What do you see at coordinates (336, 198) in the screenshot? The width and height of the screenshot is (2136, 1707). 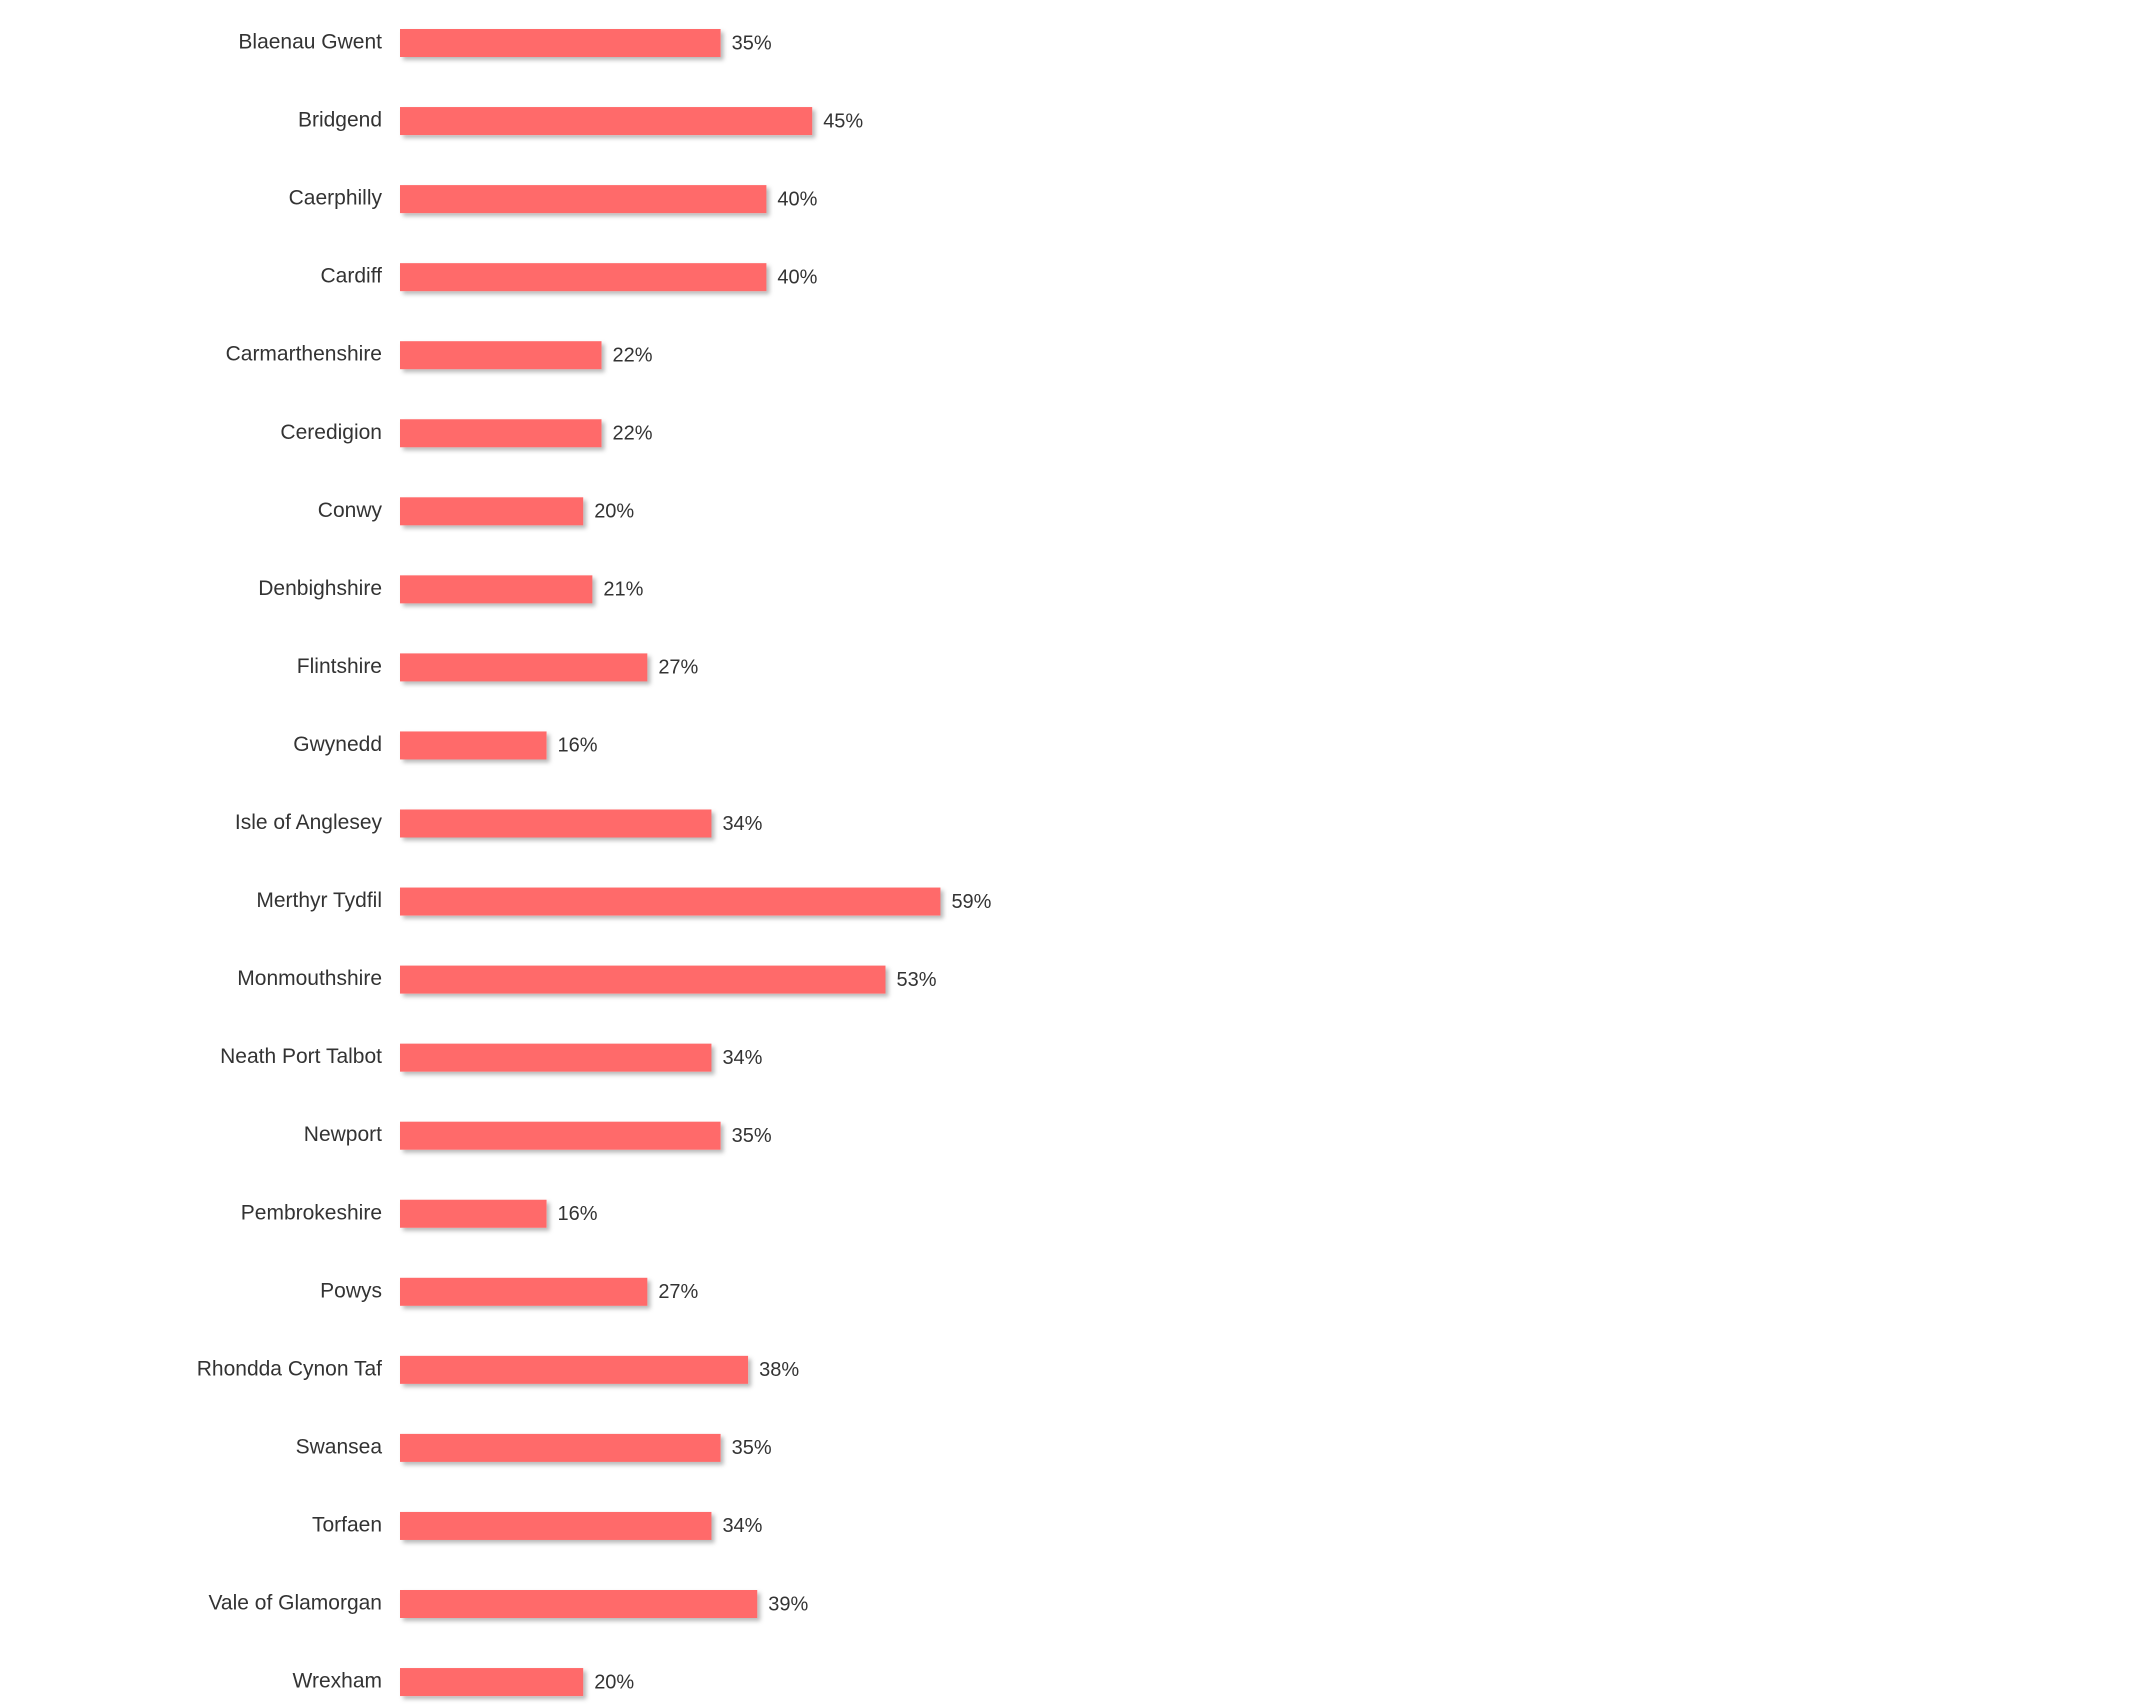 I see `category-label-caerphilly: Caerphilly` at bounding box center [336, 198].